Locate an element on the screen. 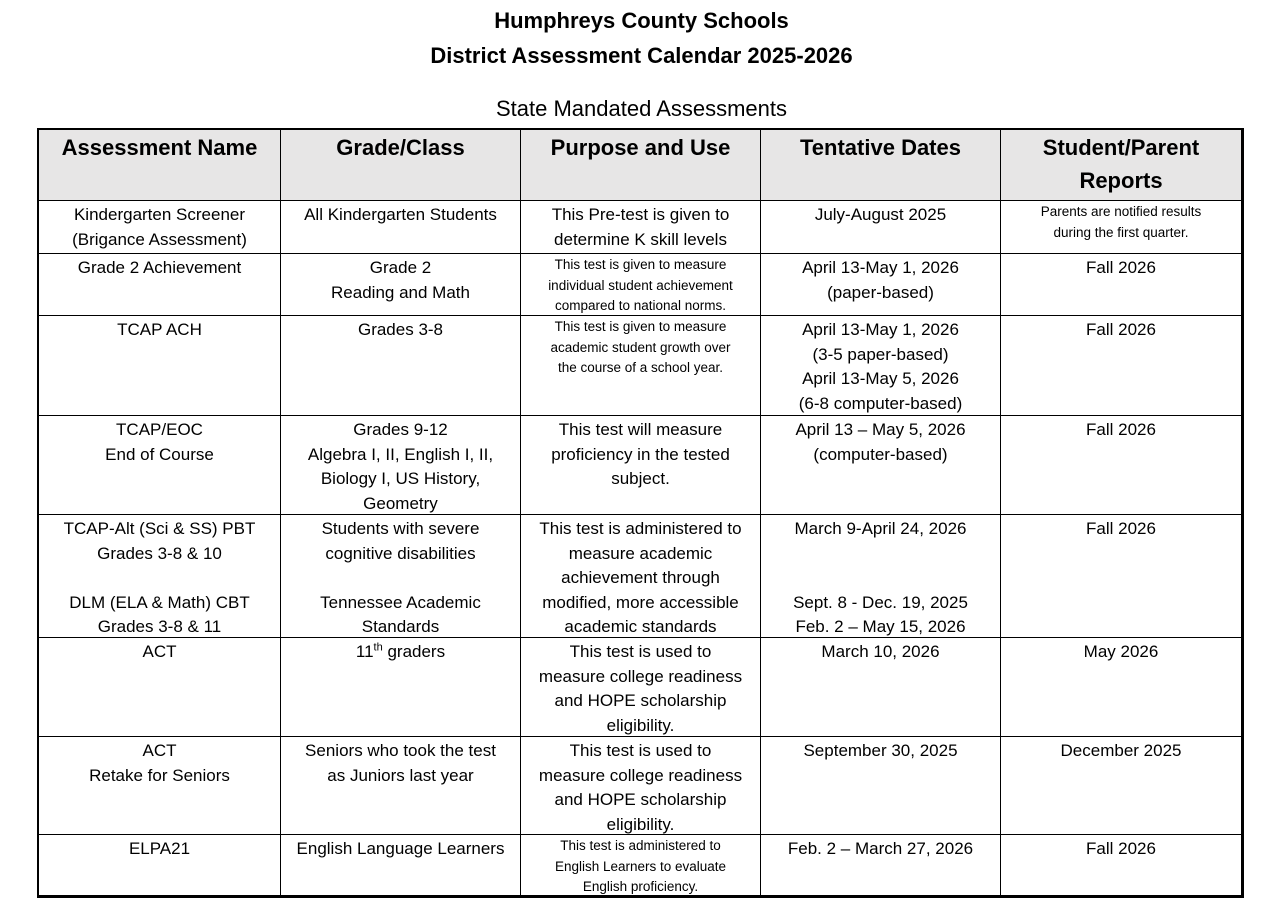 The height and width of the screenshot is (907, 1283). cell-line: Geometry is located at coordinates (400, 503).